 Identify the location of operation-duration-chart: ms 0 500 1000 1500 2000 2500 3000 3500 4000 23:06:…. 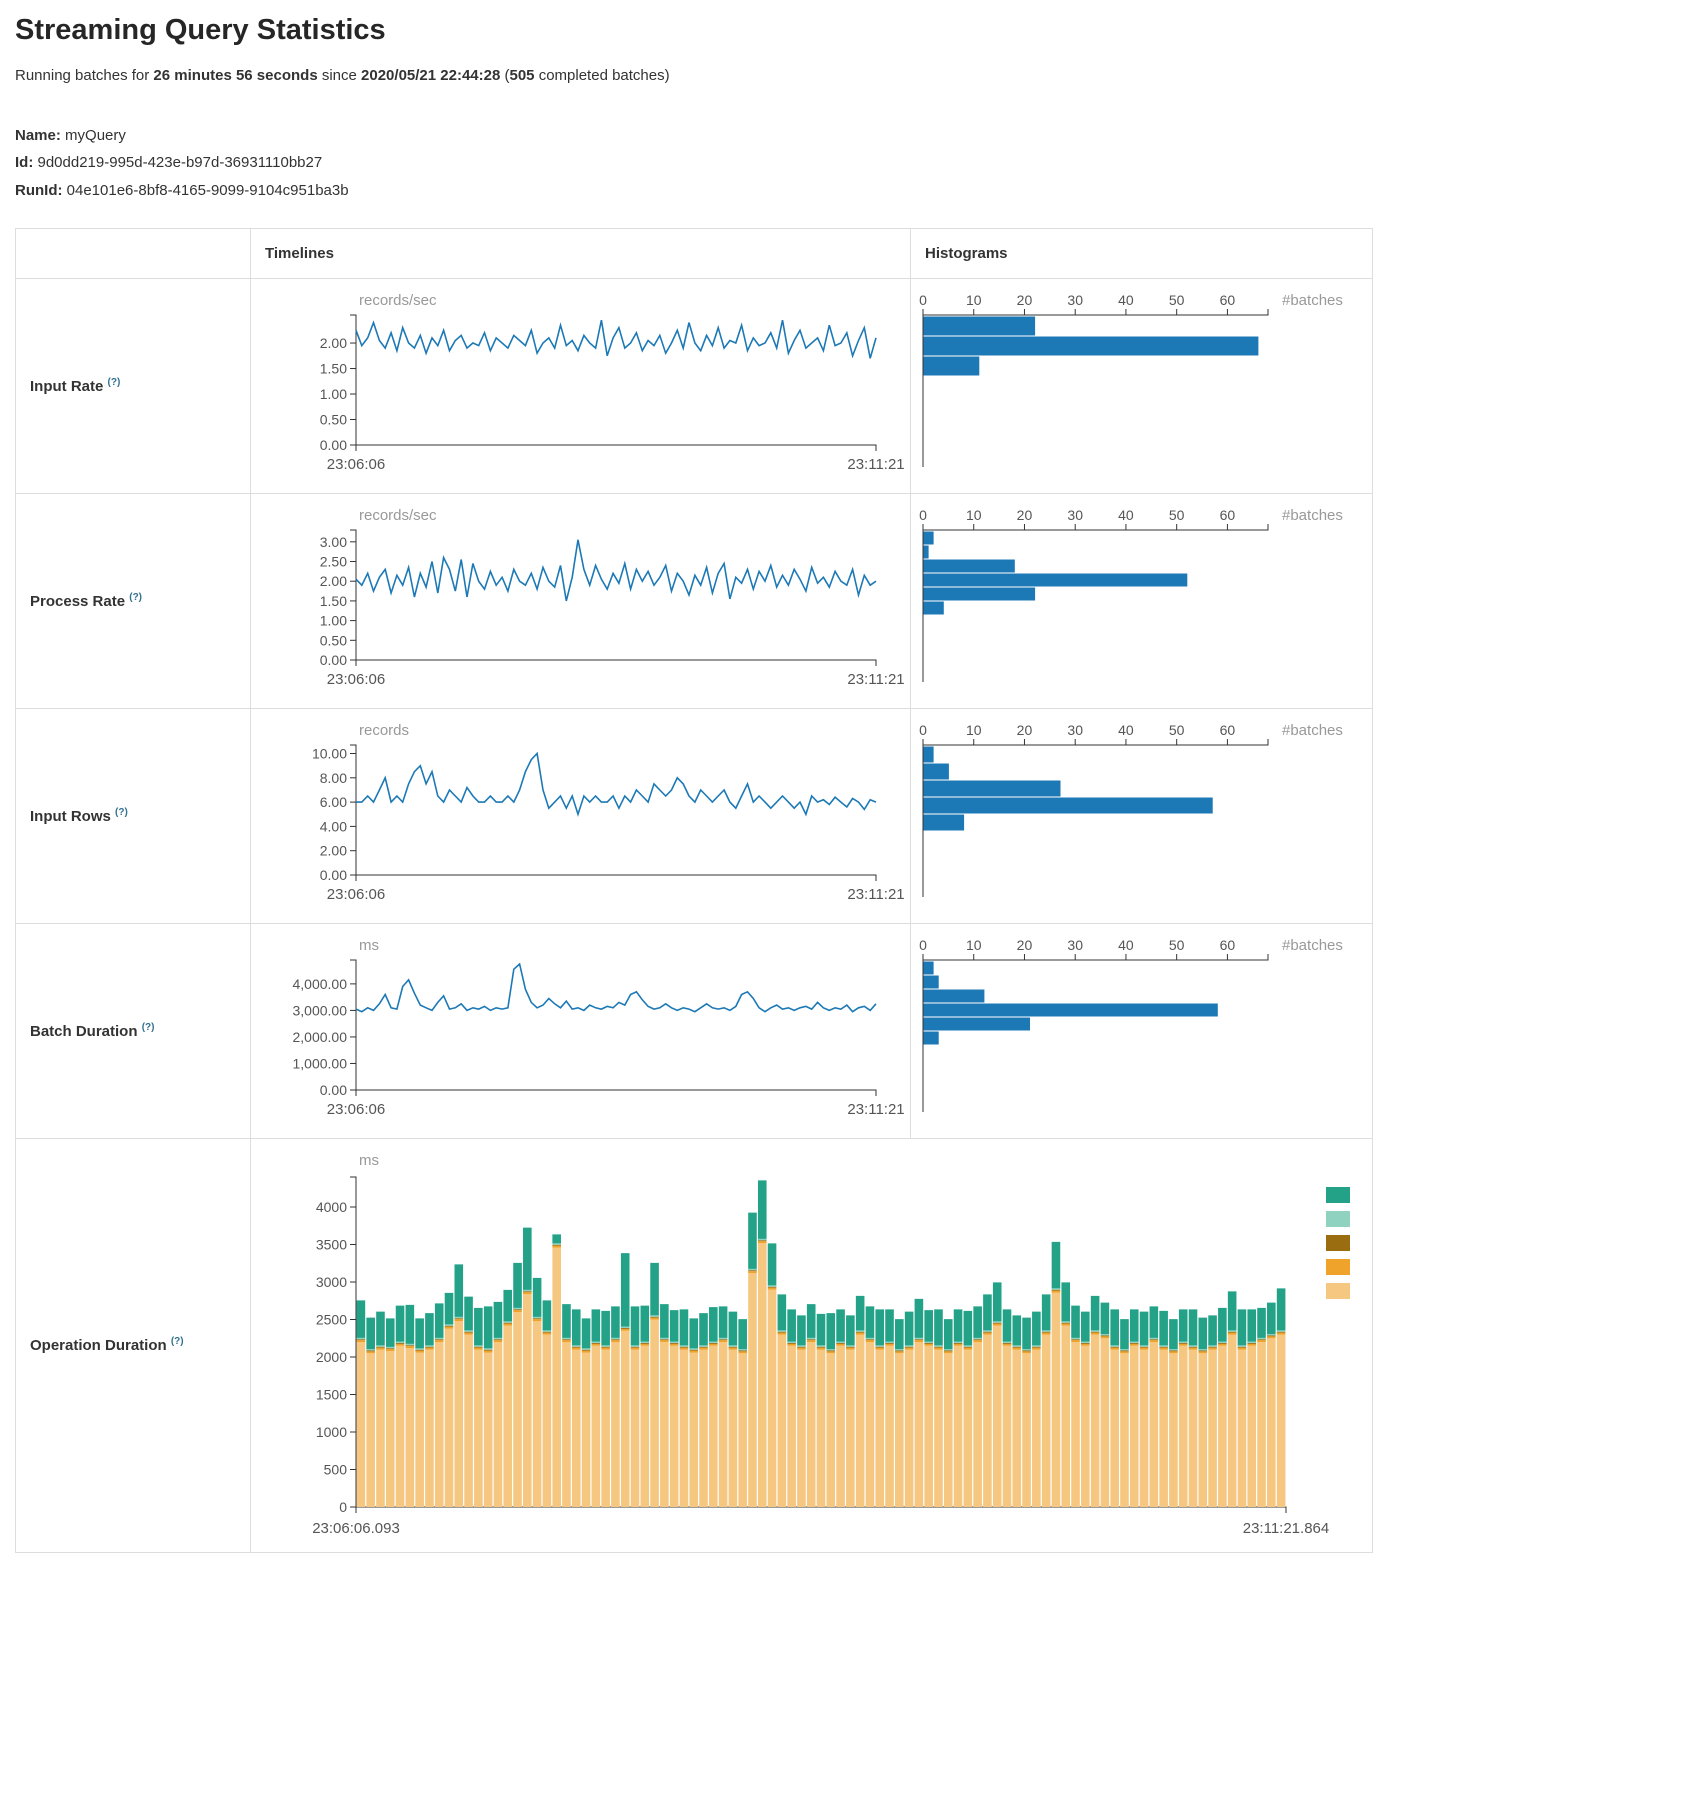
(808, 1349).